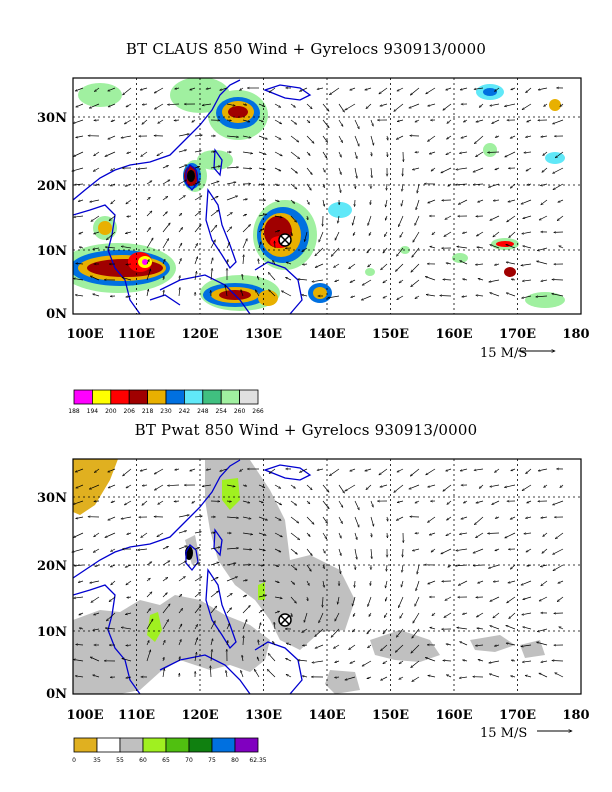 Image resolution: width=612 pixels, height=792 pixels. I want to click on x-tick: 110E, so click(136, 715).